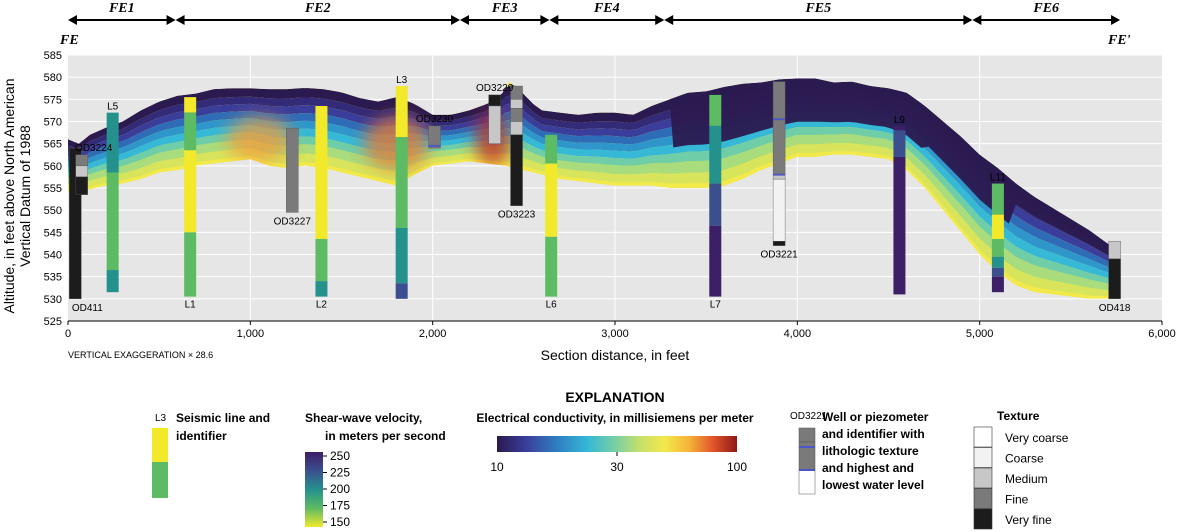 This screenshot has width=1177, height=532. What do you see at coordinates (68, 334) in the screenshot?
I see `x-tick-label: 0` at bounding box center [68, 334].